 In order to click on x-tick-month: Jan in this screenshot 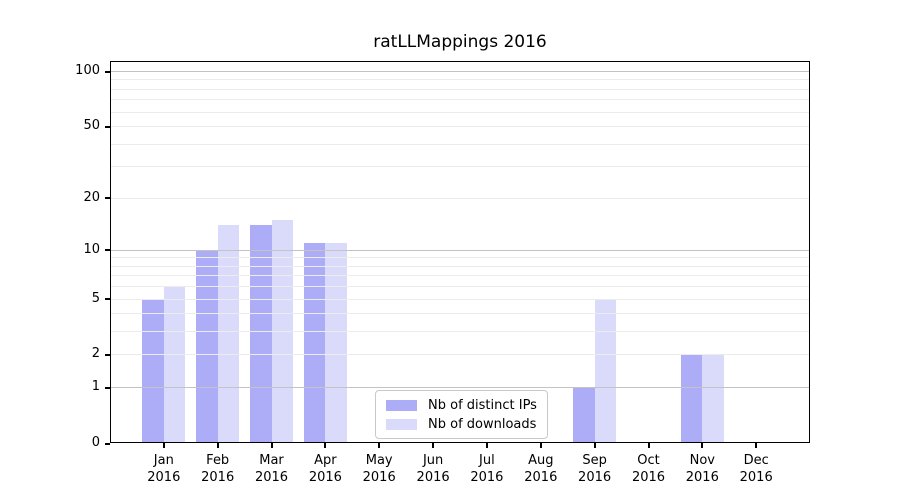, I will do `click(163, 460)`.